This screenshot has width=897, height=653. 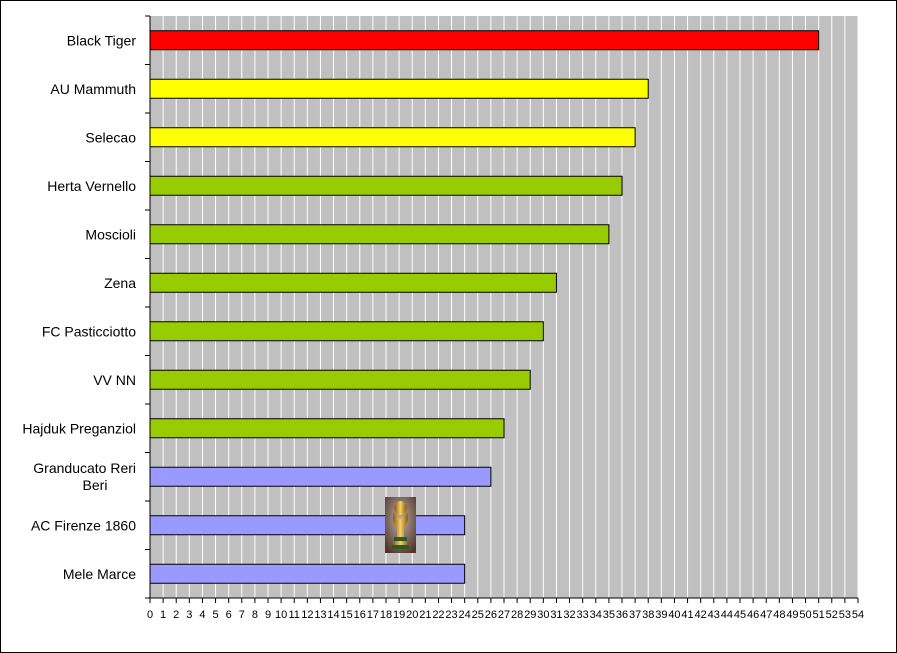 I want to click on x-tick-label: 26, so click(x=491, y=615).